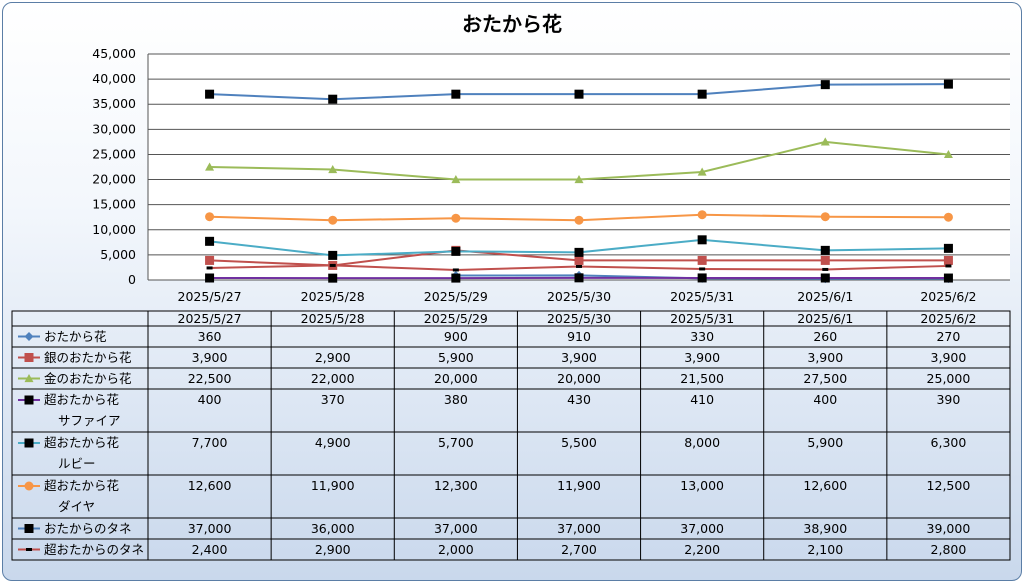 The width and height of the screenshot is (1024, 583). What do you see at coordinates (210, 296) in the screenshot?
I see `x-tick-label: 2025/5/27` at bounding box center [210, 296].